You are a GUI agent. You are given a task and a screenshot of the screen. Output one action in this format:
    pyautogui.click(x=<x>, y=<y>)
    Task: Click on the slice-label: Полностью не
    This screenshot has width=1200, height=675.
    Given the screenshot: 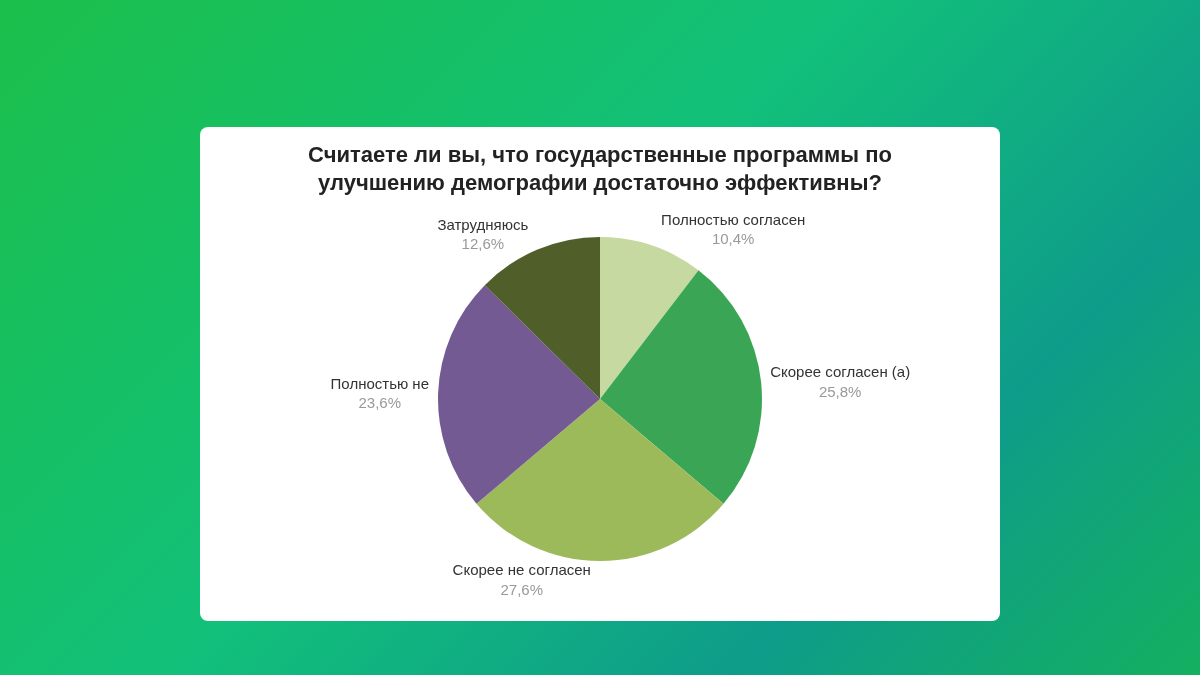 What is the action you would take?
    pyautogui.click(x=379, y=383)
    